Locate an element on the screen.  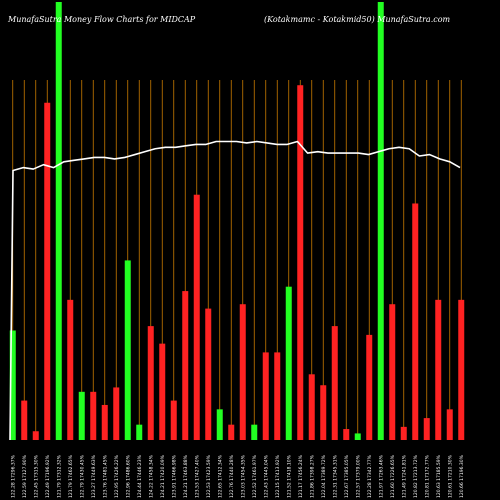
x-tick-label: 122.67 17385.05% is located at coordinates (347, 476).